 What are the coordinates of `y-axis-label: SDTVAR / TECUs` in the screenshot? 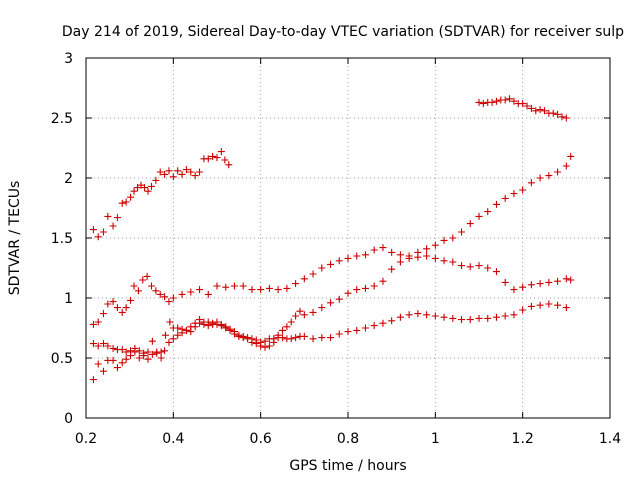 It's located at (15, 238).